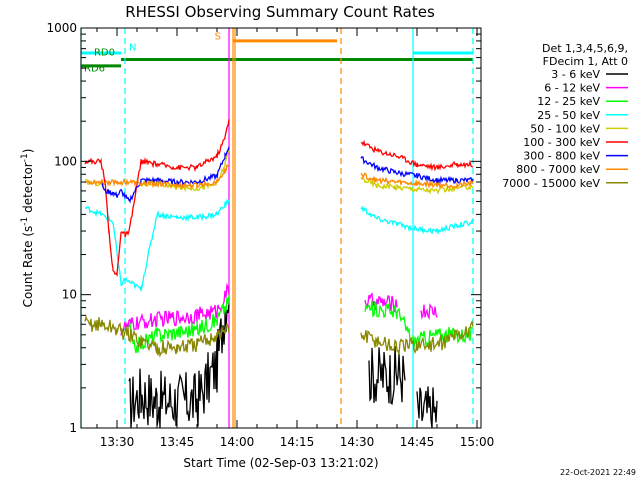 This screenshot has height=480, width=640. Describe the element at coordinates (477, 442) in the screenshot. I see `x-tick-label: 15:00` at that location.